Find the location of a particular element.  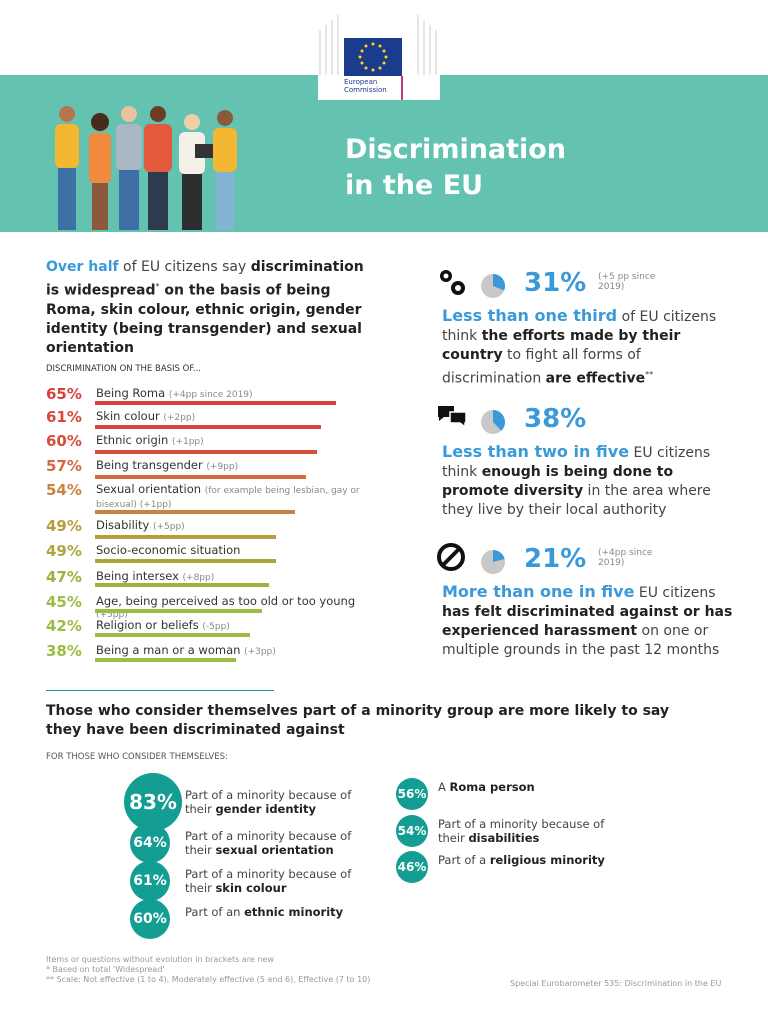

text-segment: skin colour is located at coordinates (251, 888).